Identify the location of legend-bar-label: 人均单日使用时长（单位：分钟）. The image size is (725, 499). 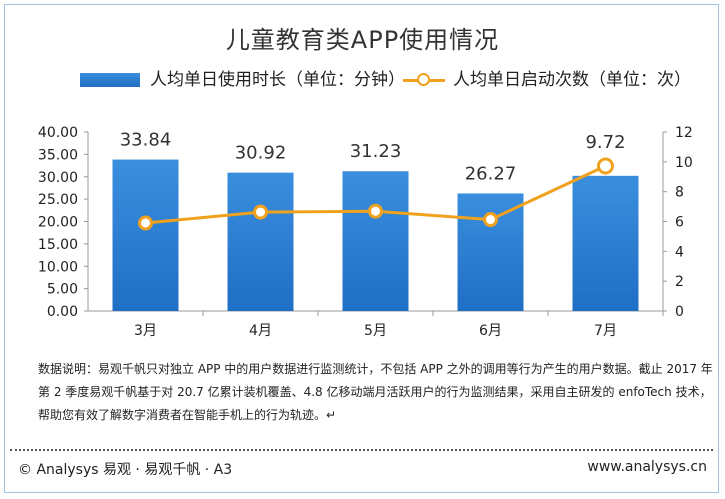
(277, 80).